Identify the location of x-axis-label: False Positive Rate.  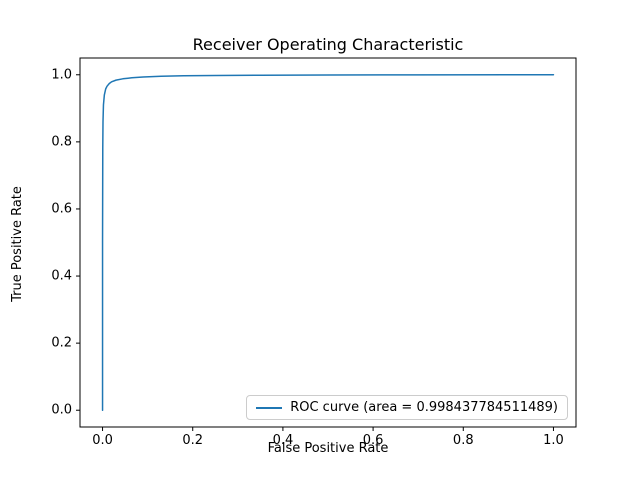
(328, 448).